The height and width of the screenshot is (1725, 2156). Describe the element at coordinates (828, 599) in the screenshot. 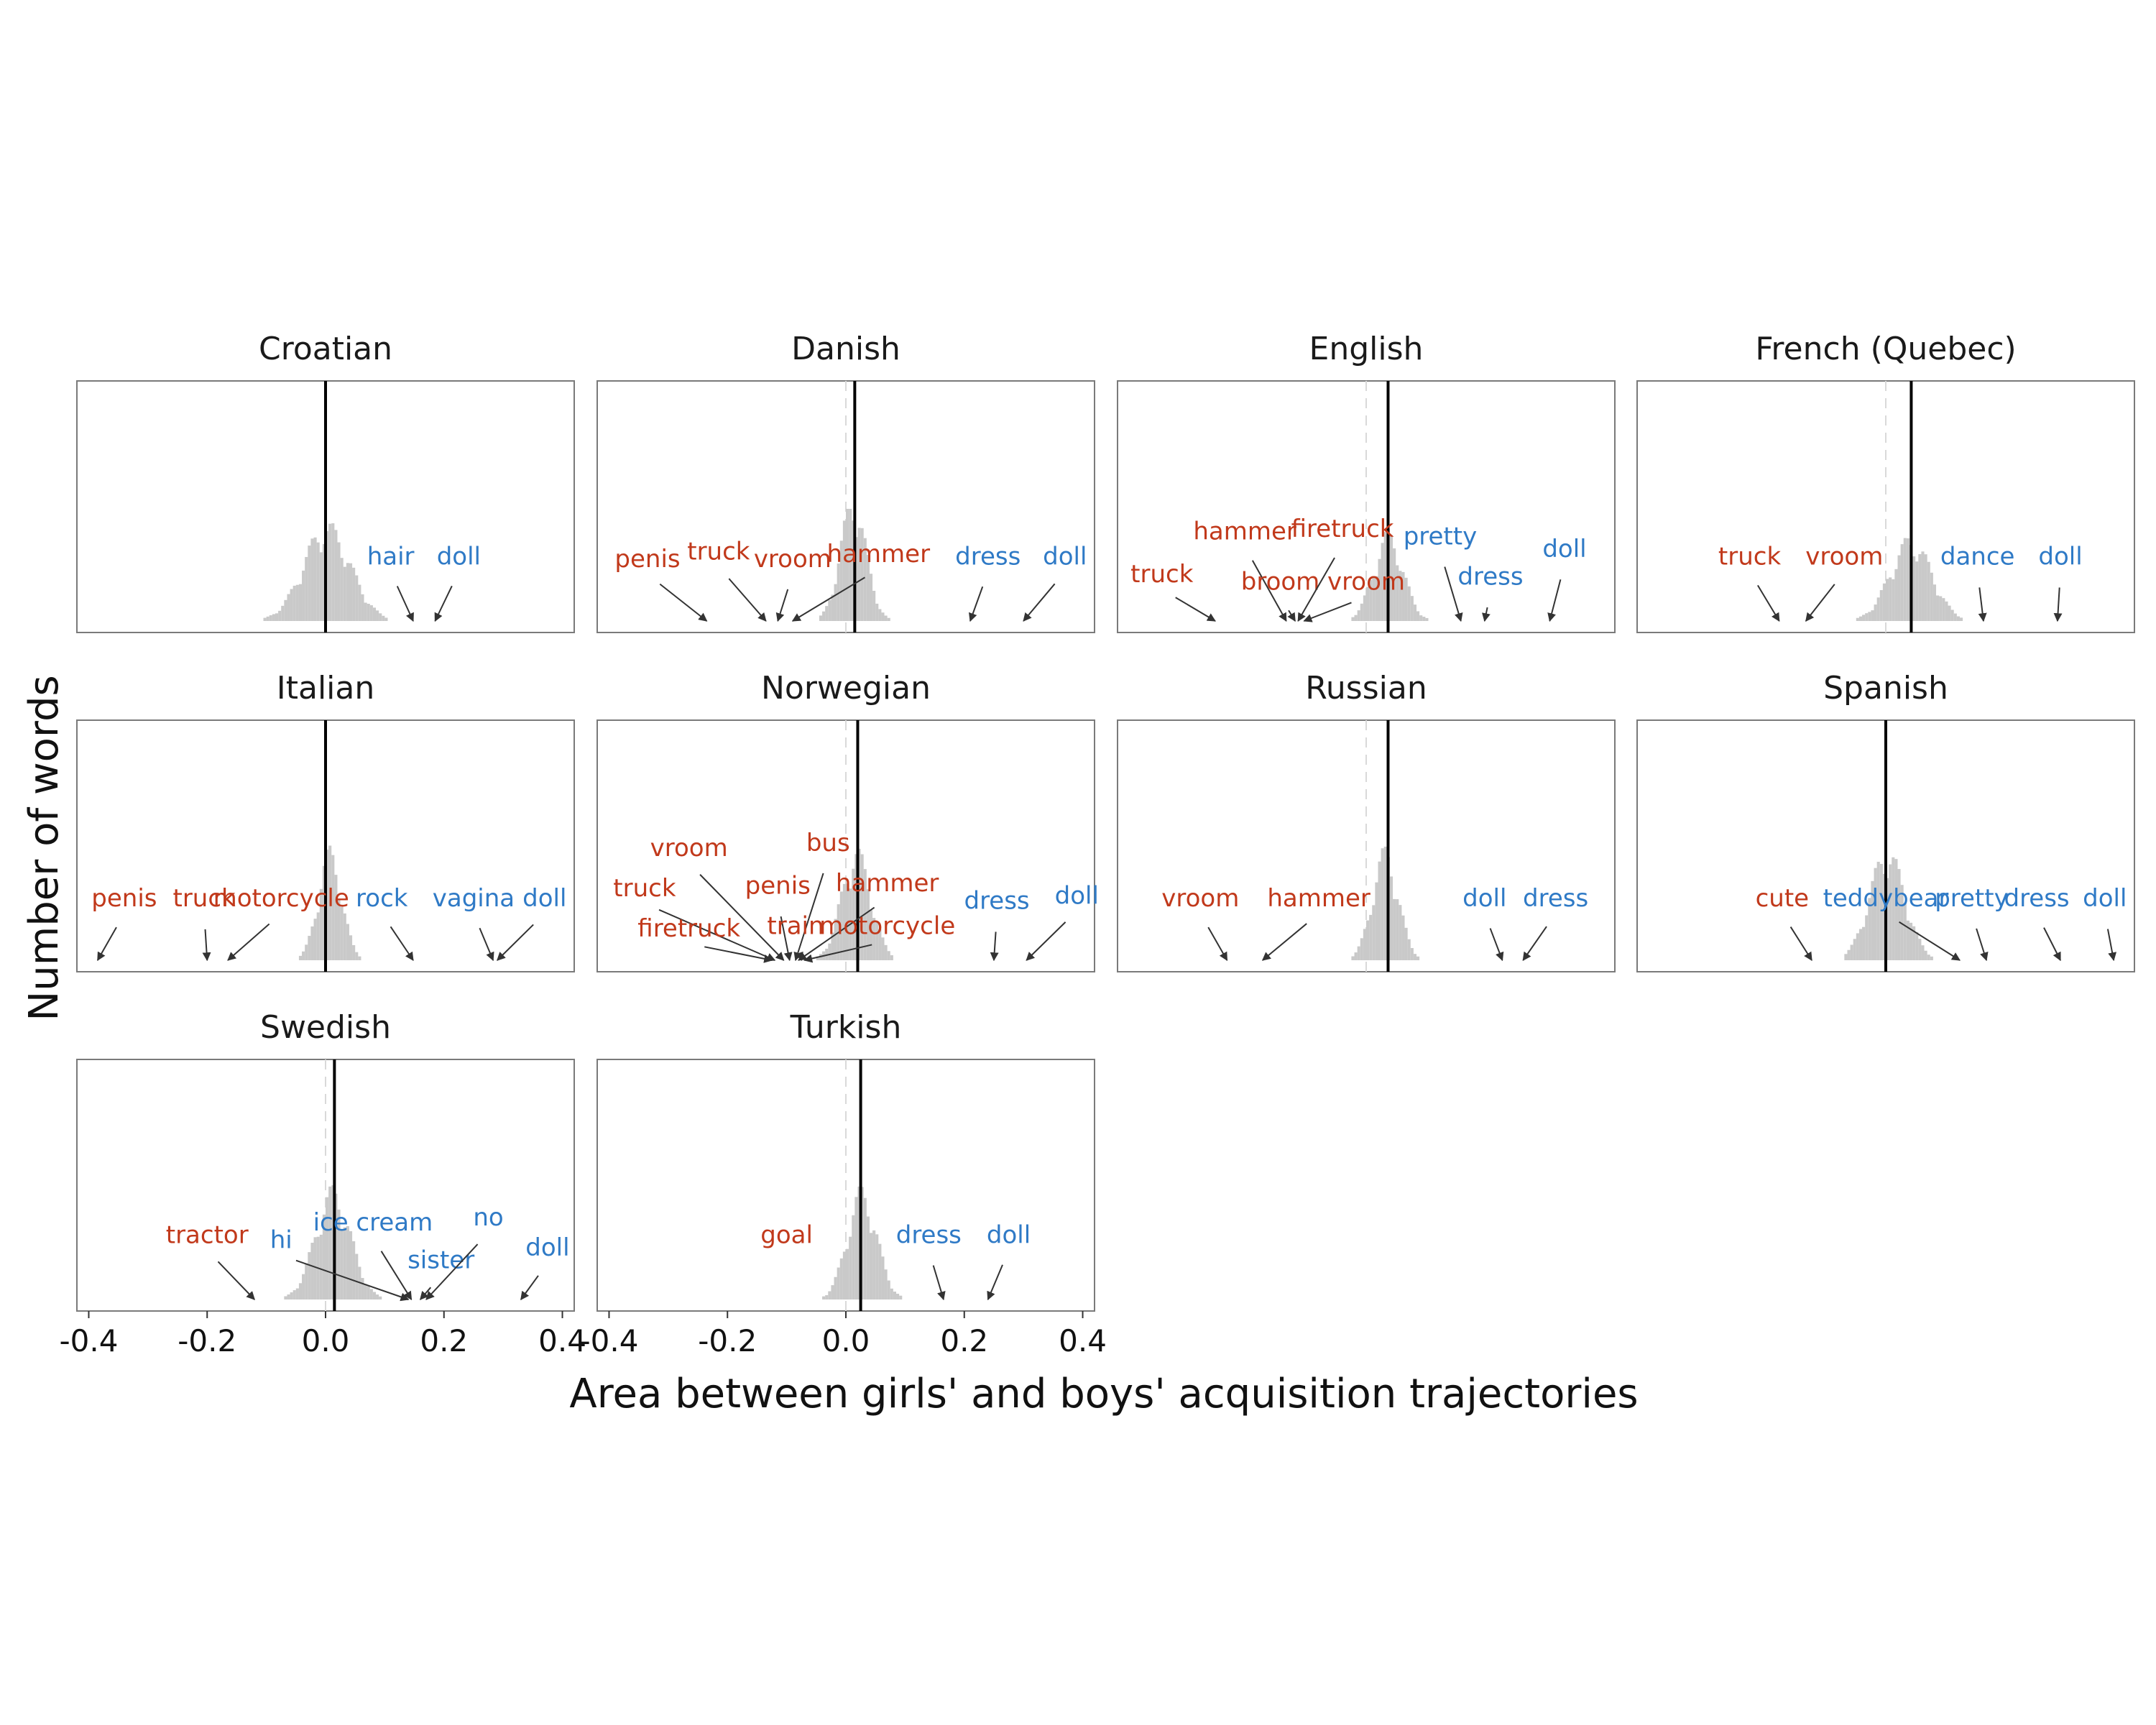

I see `word-arrow-hammer` at that location.